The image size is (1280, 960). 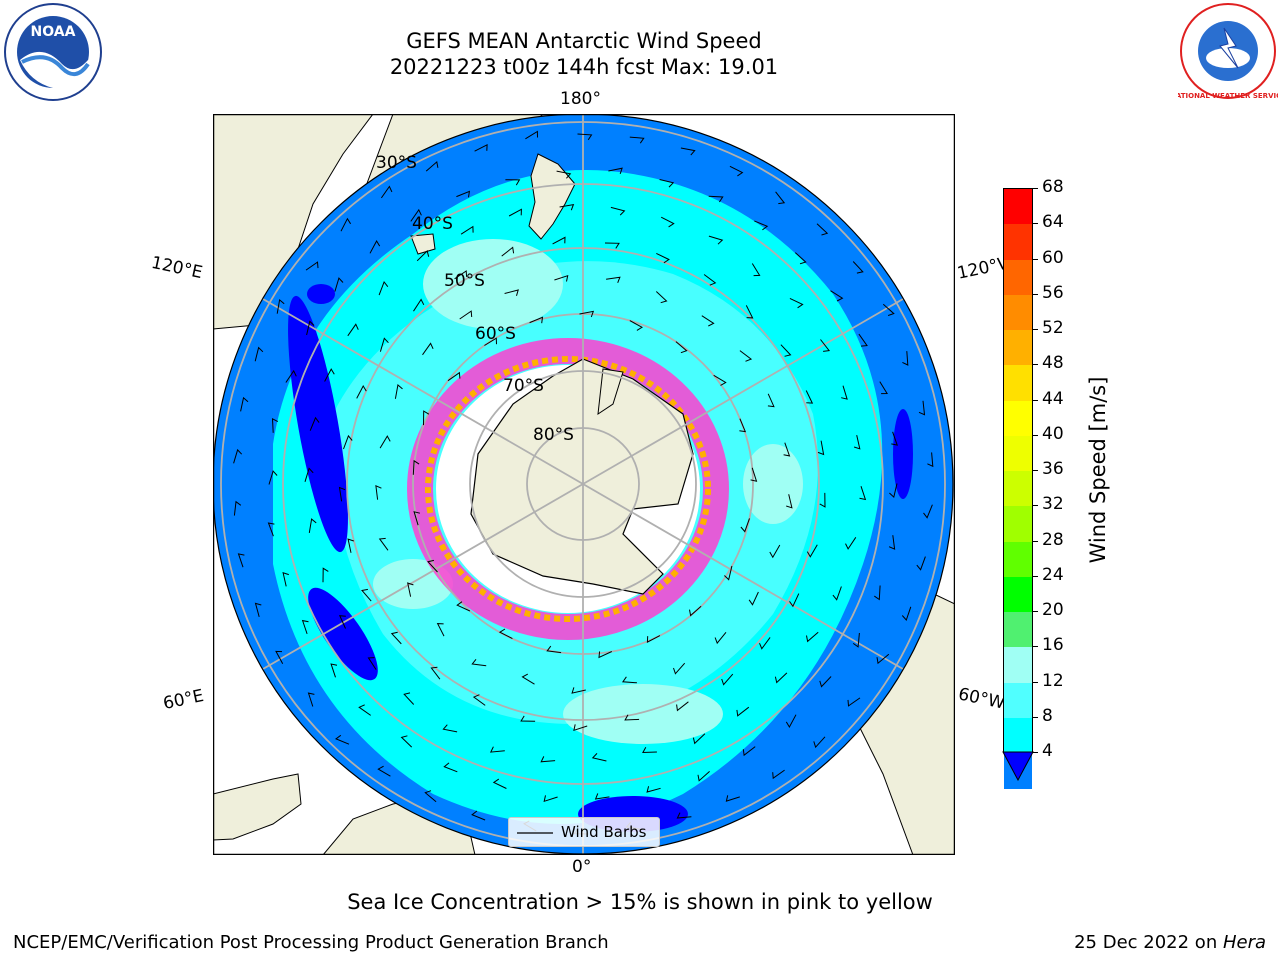 What do you see at coordinates (1018, 766) in the screenshot?
I see `colorbar-extend-arrow` at bounding box center [1018, 766].